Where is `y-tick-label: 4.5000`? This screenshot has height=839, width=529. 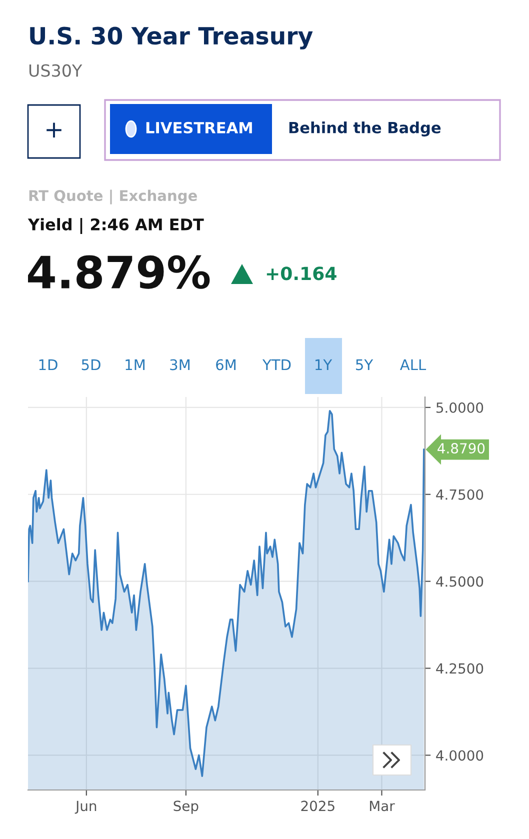
y-tick-label: 4.5000 is located at coordinates (460, 581).